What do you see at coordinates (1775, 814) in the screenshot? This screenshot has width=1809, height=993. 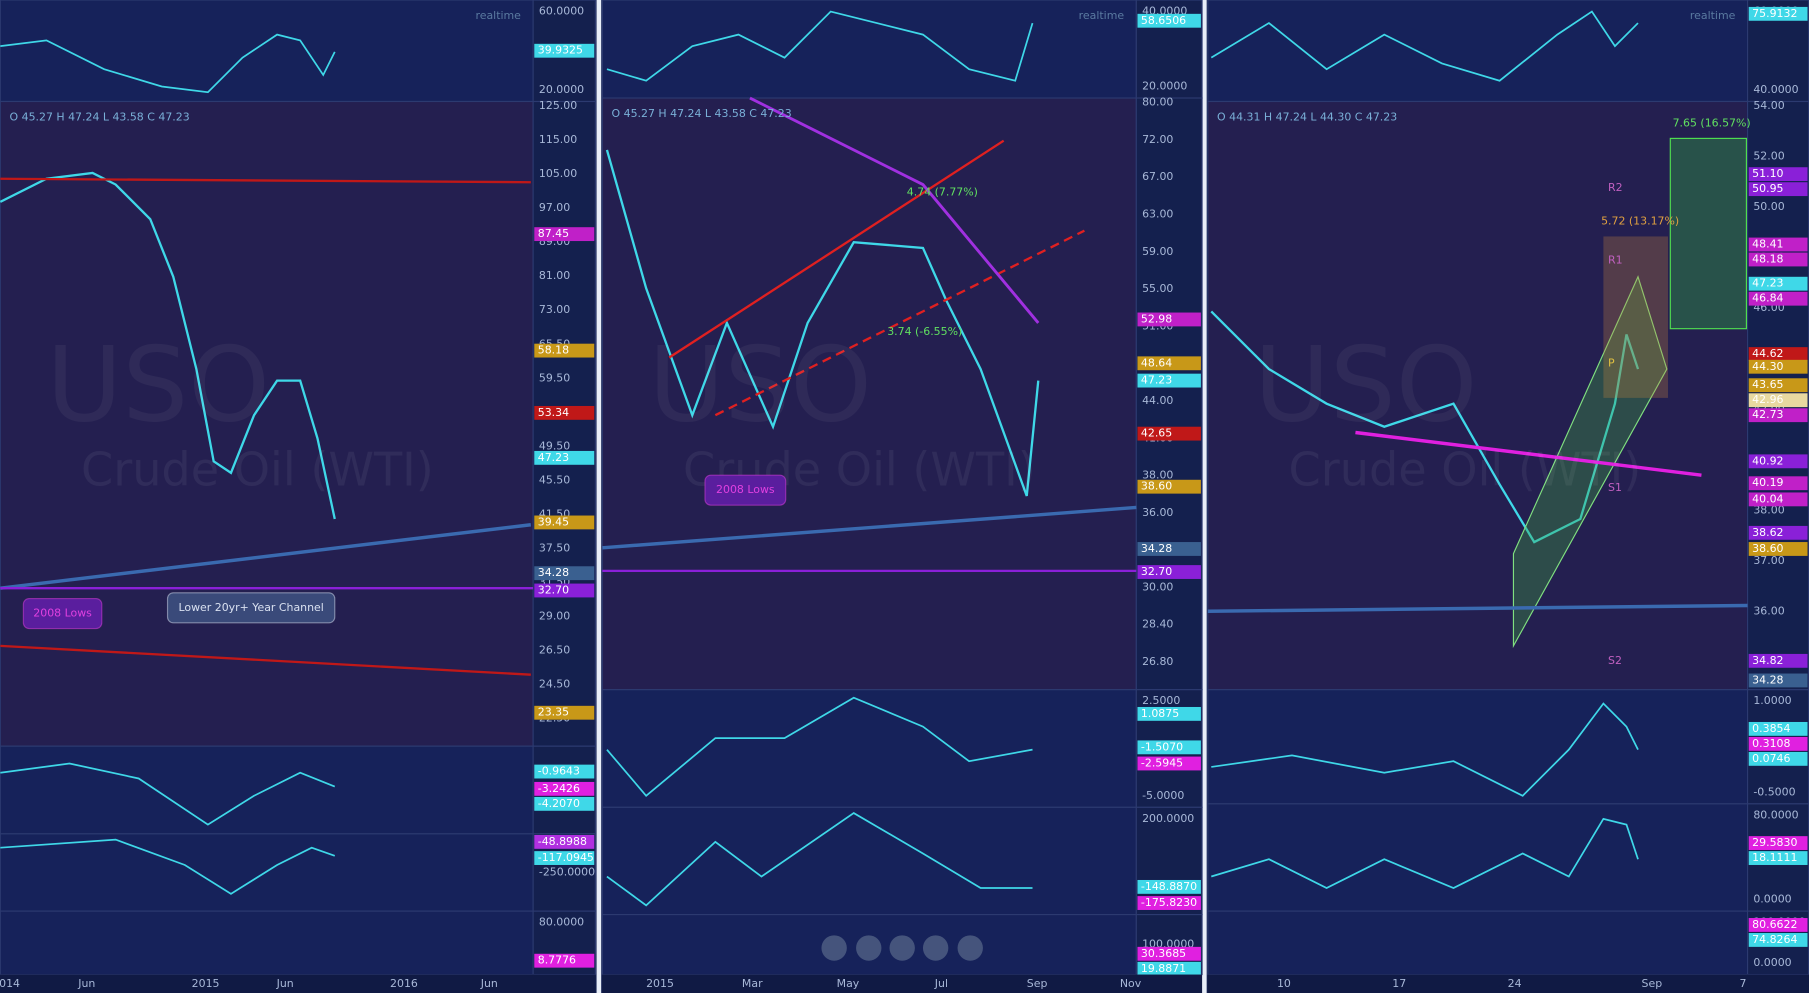 I see `price-tick-label: 80.0000` at bounding box center [1775, 814].